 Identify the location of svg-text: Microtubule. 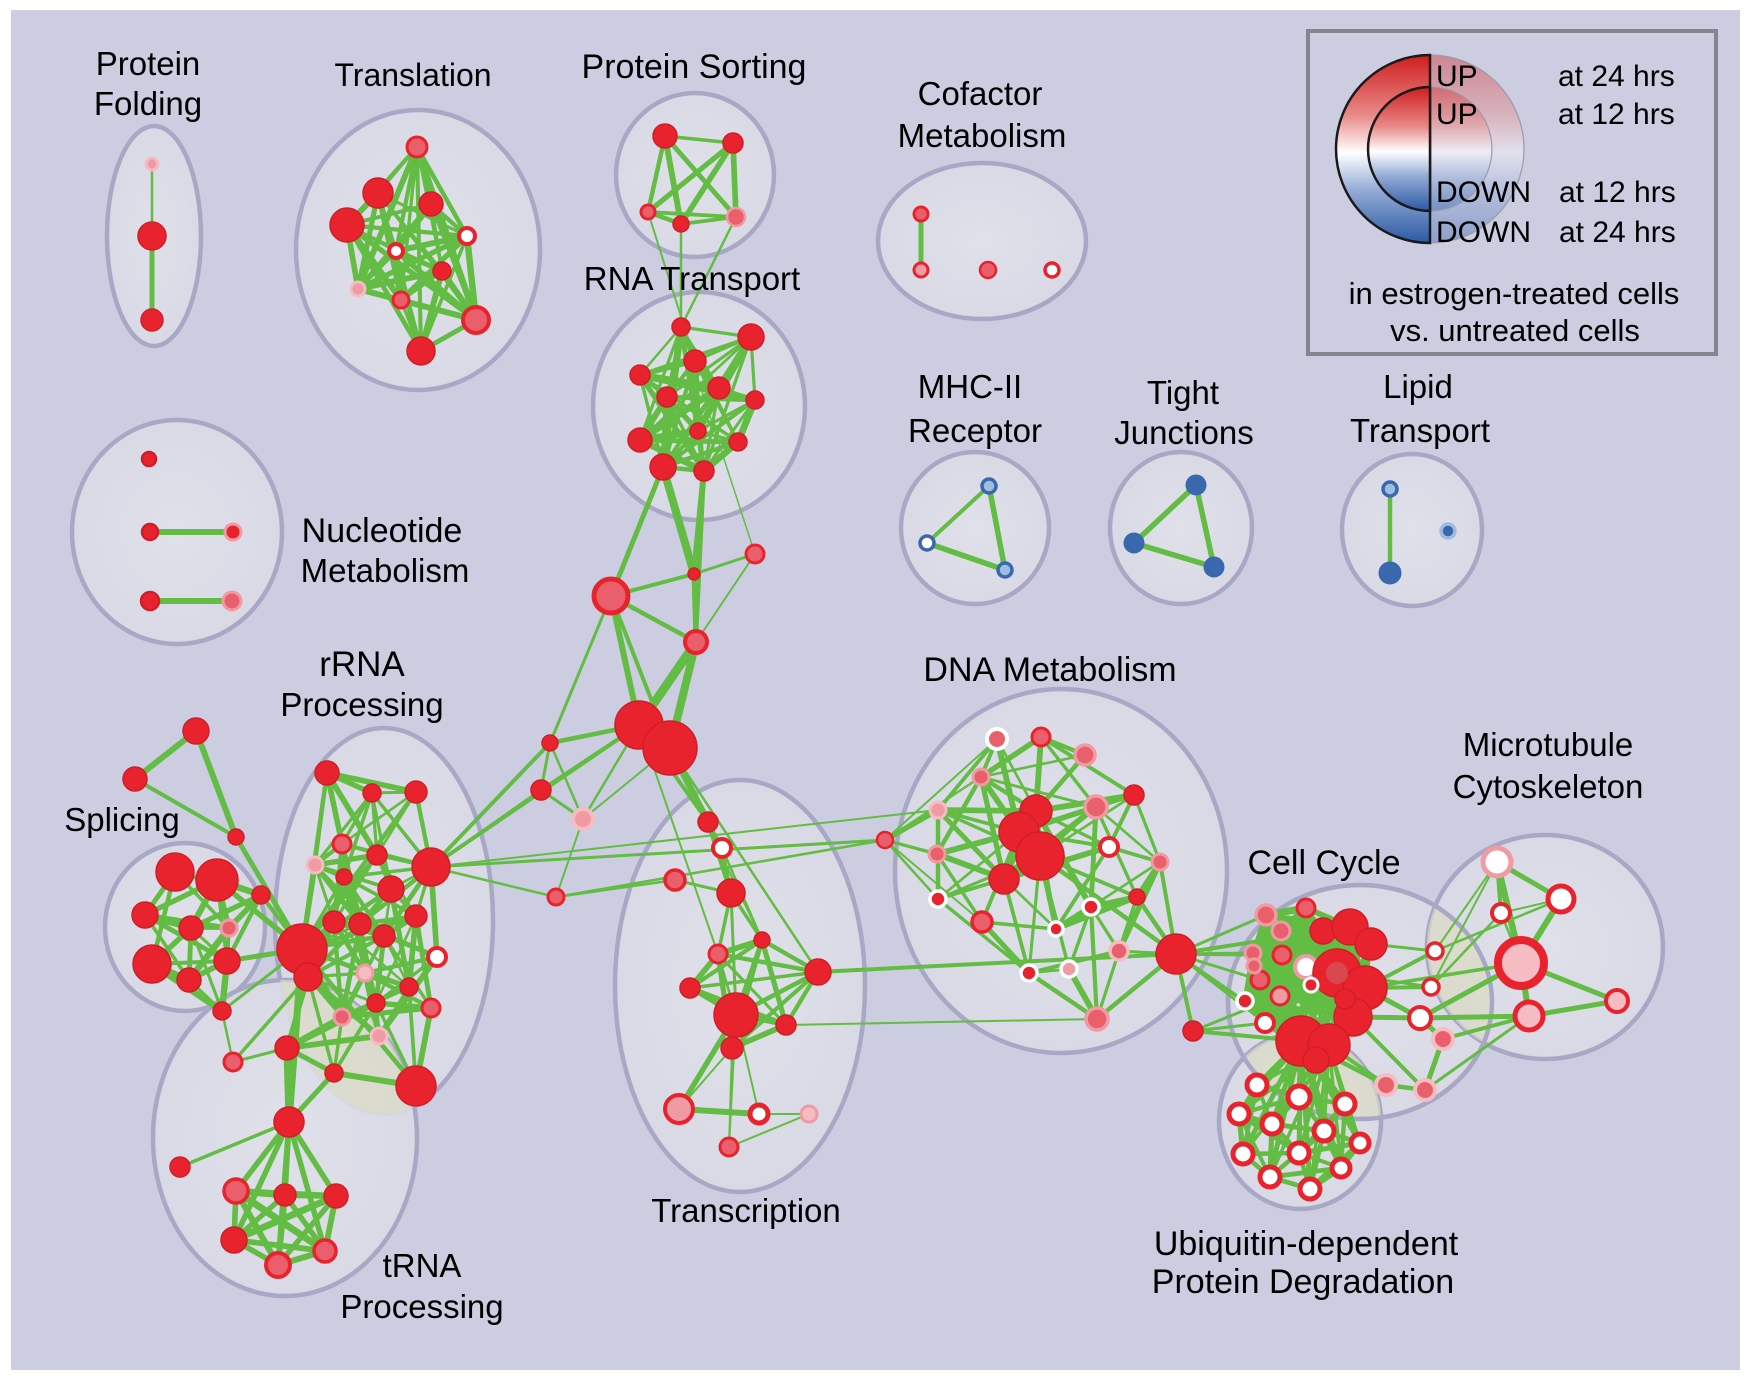
(1548, 744).